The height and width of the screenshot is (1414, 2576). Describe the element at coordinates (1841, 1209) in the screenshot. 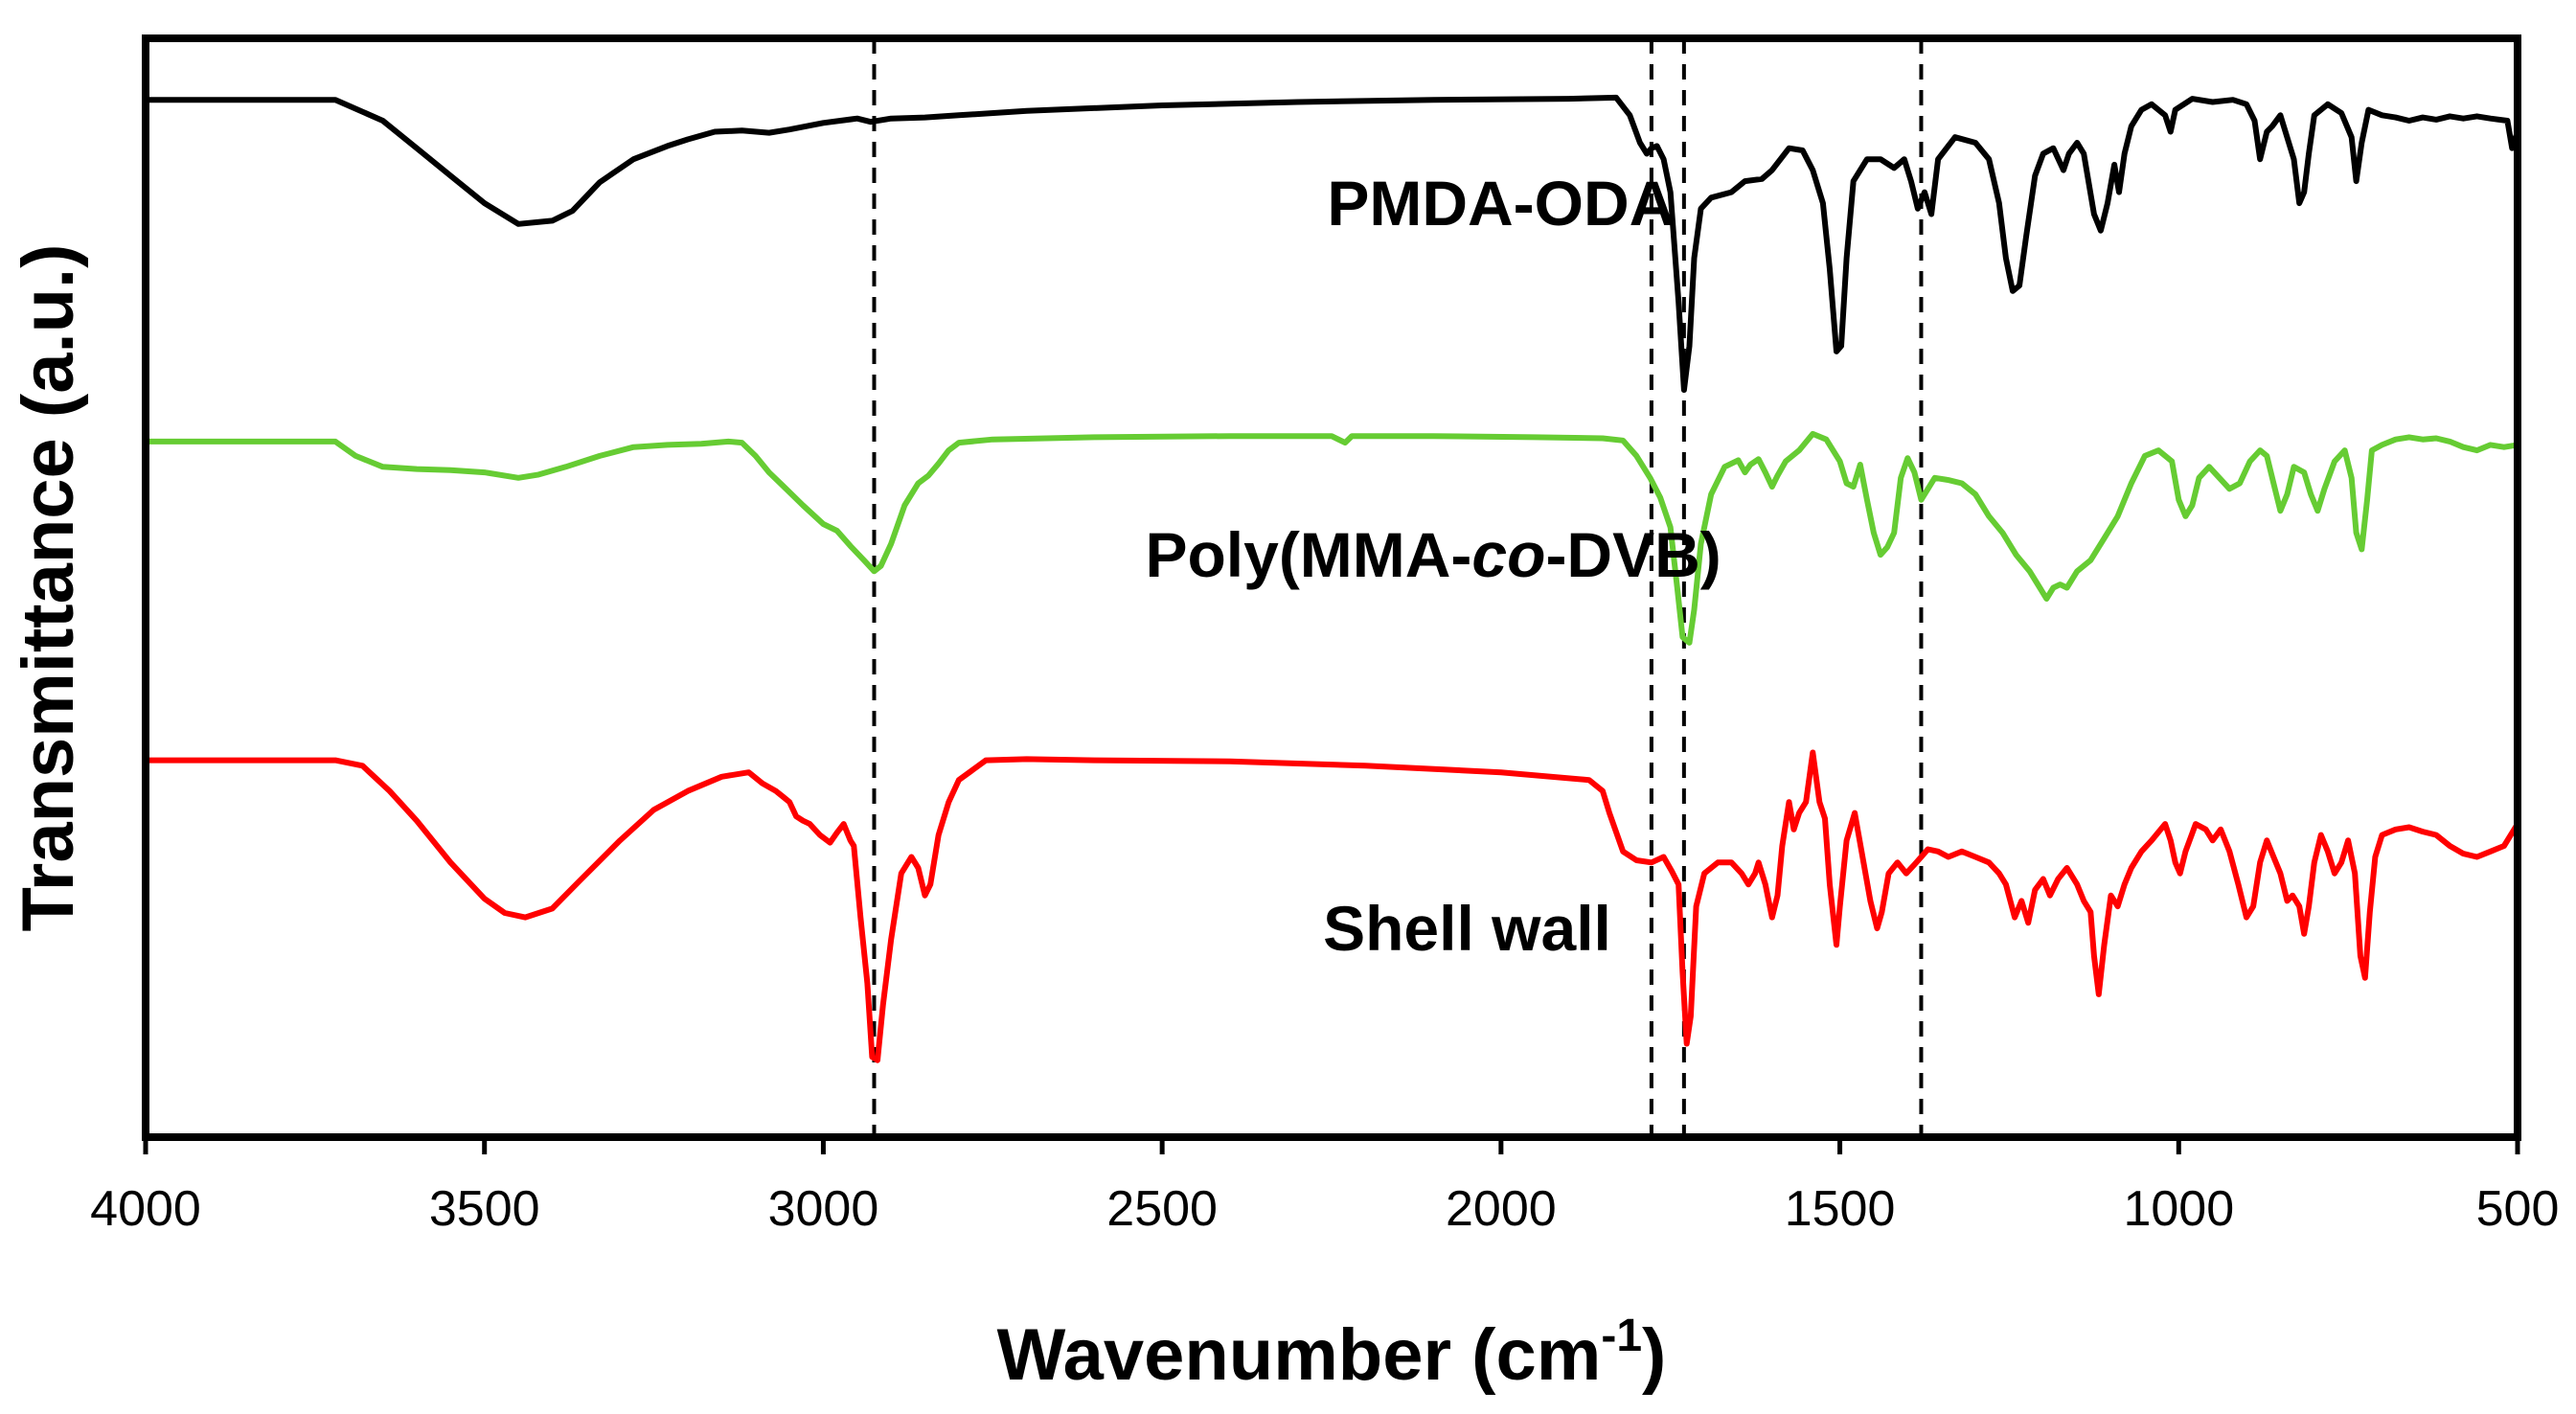

I see `x-tick-label: 1500` at that location.